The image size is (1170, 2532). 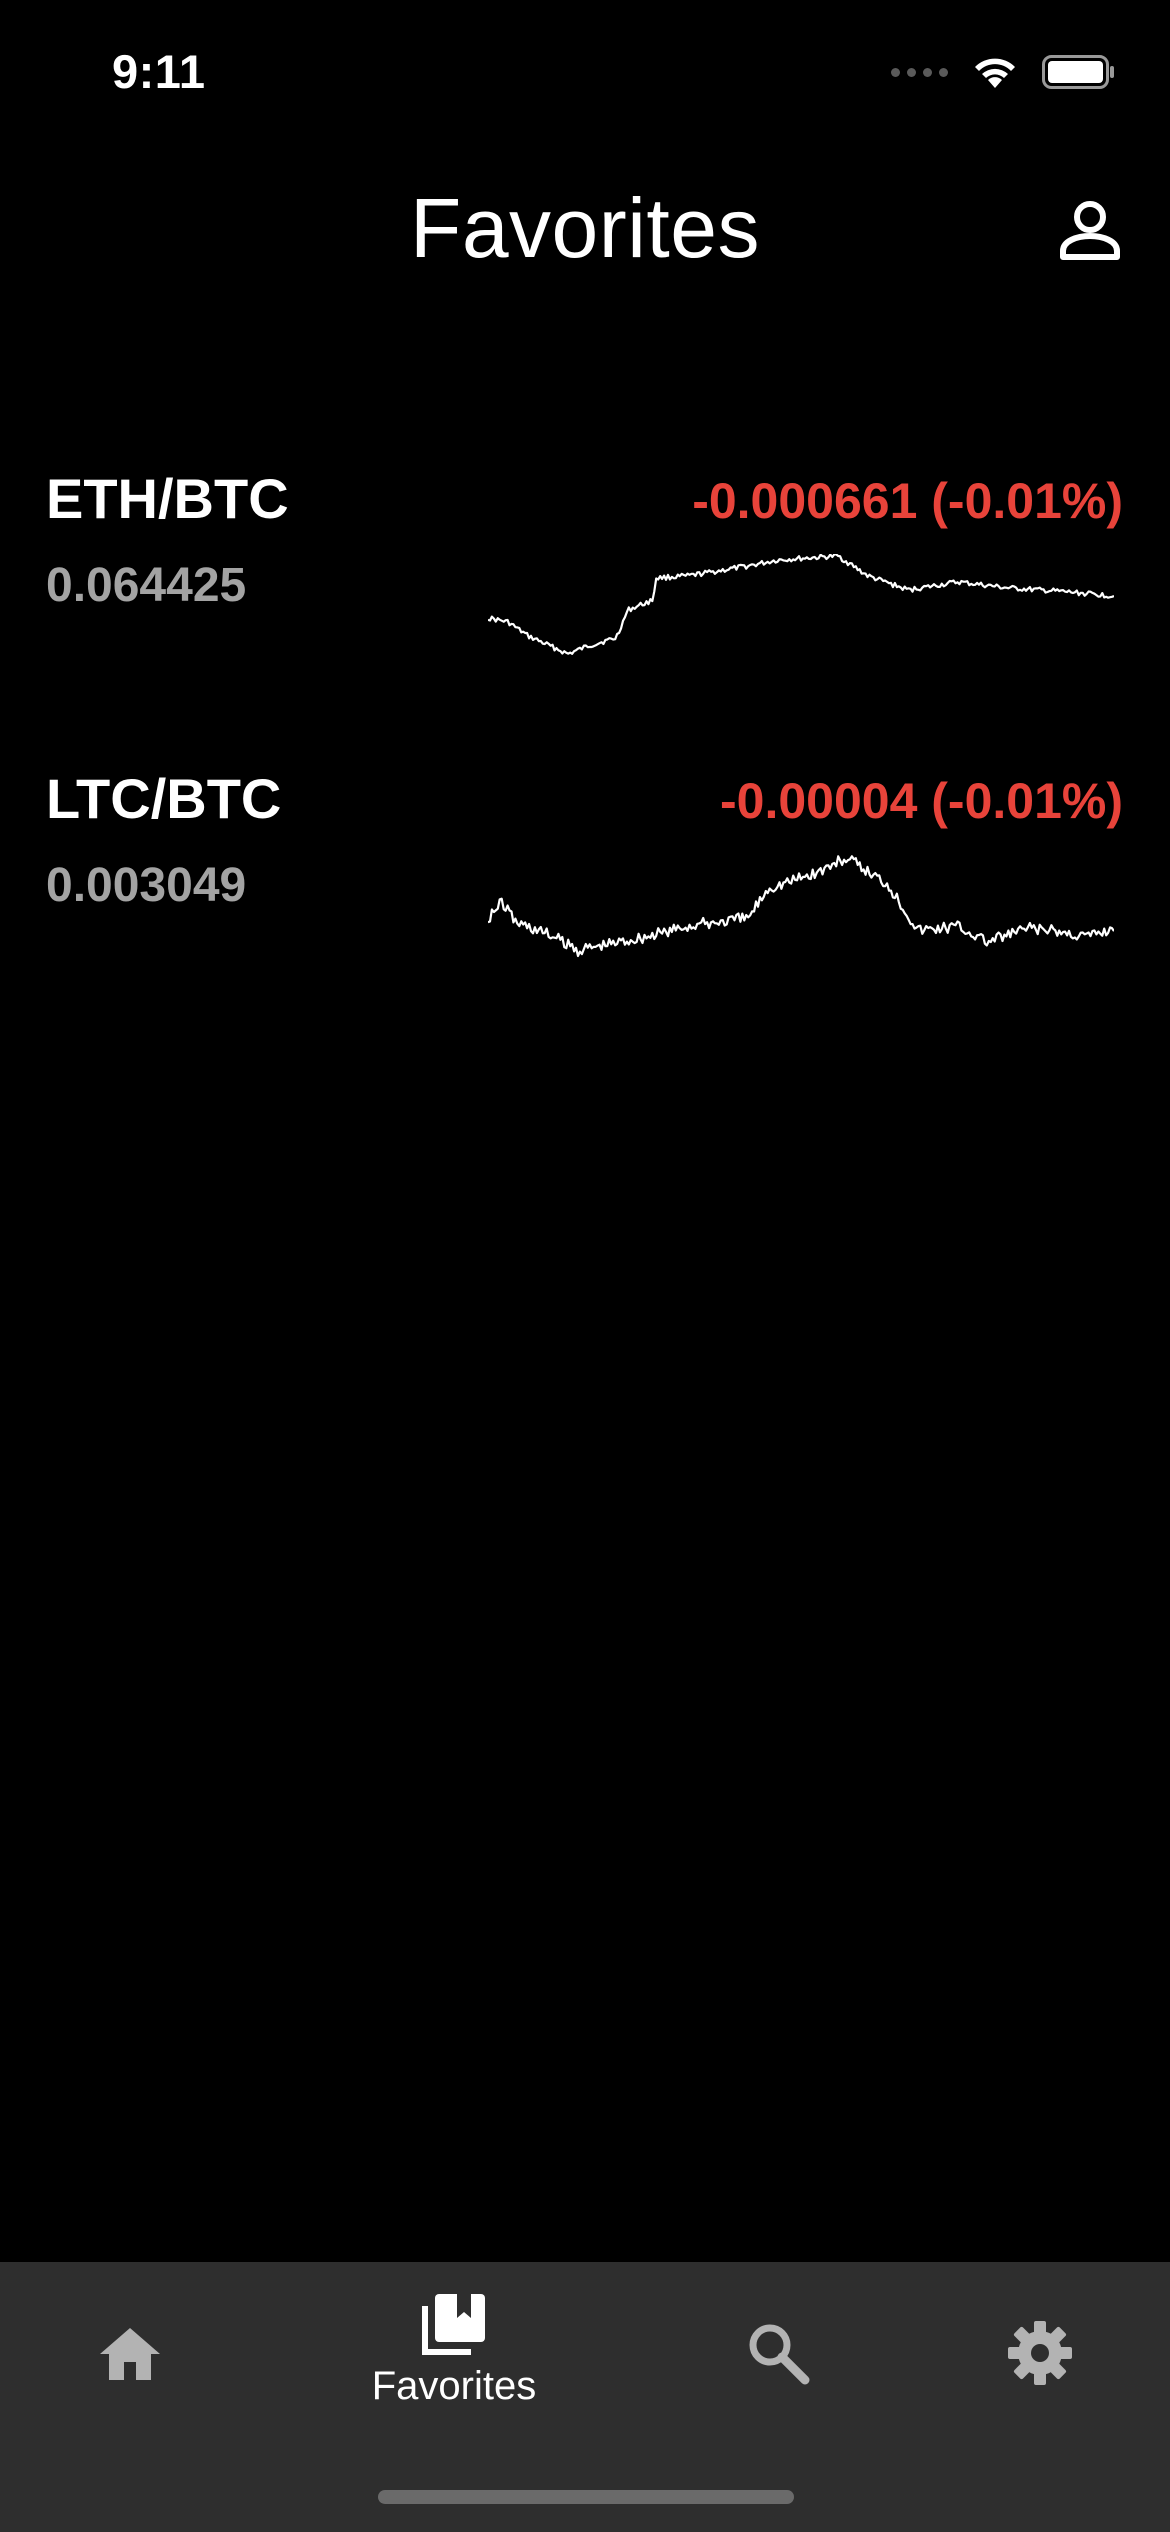 I want to click on status-icons, so click(x=1003, y=72).